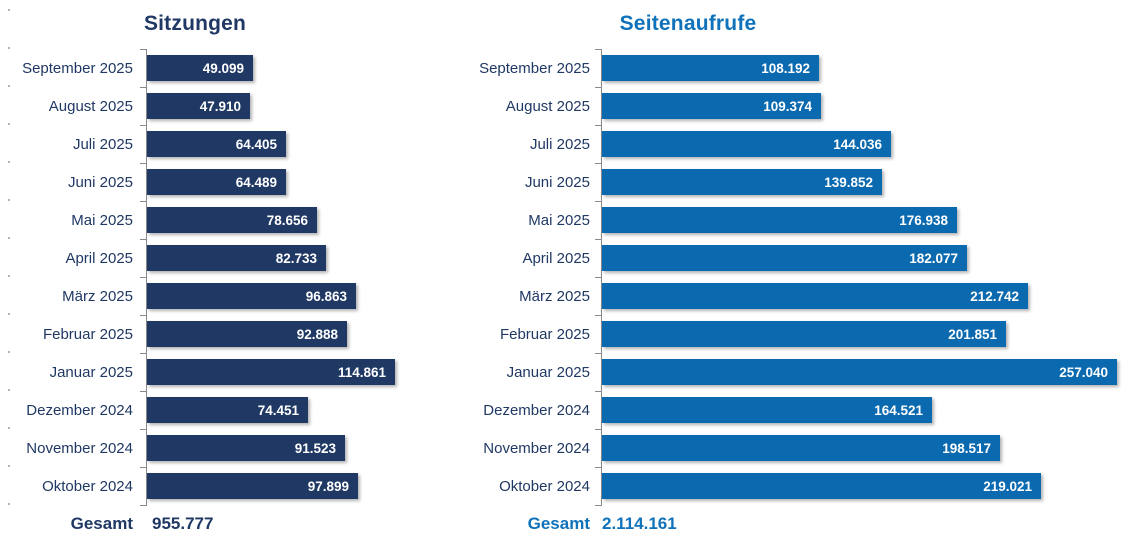  I want to click on chart-row: Februar 2025 201.851, so click(786, 334).